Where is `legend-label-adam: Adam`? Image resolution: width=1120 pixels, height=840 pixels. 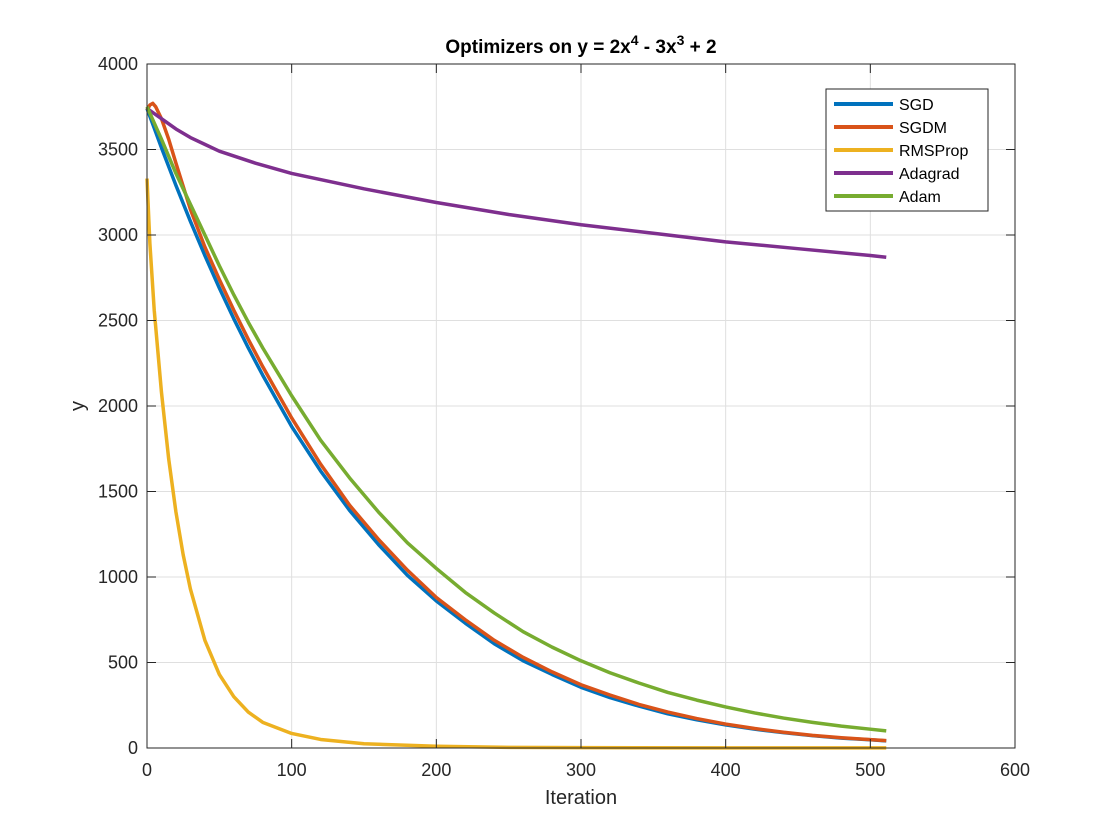
legend-label-adam: Adam is located at coordinates (920, 197).